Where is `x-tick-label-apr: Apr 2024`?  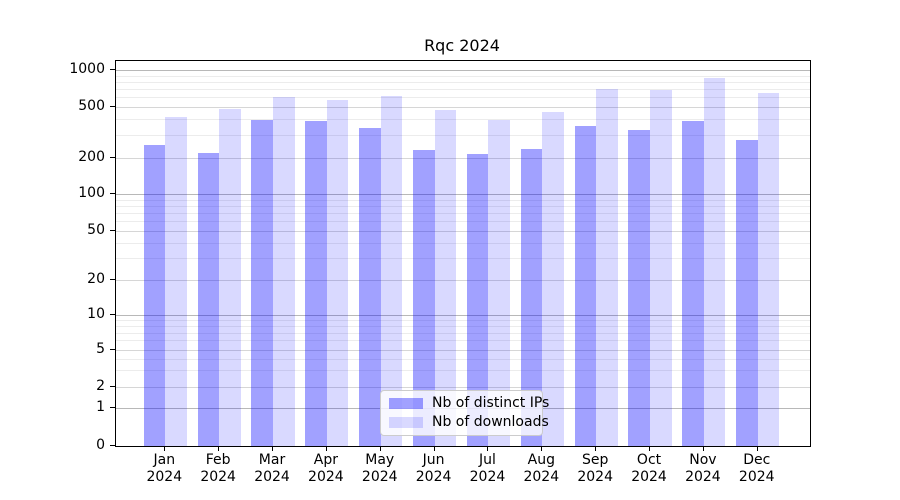
x-tick-label-apr: Apr 2024 is located at coordinates (326, 468).